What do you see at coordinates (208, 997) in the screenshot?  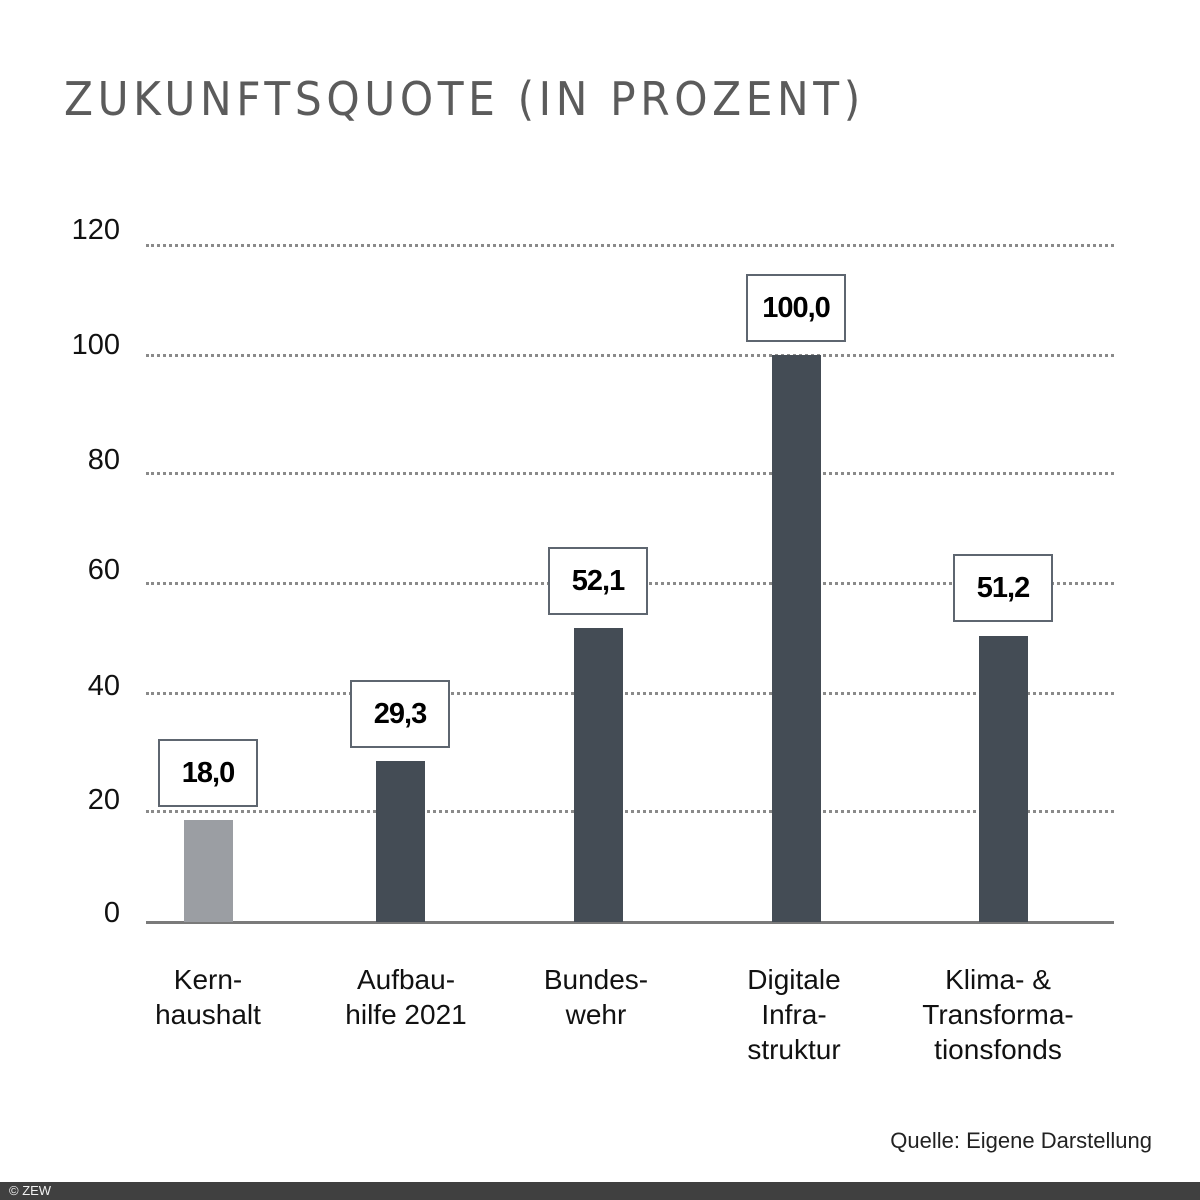 I see `x-label-kernhaushalt: Kern- haushalt` at bounding box center [208, 997].